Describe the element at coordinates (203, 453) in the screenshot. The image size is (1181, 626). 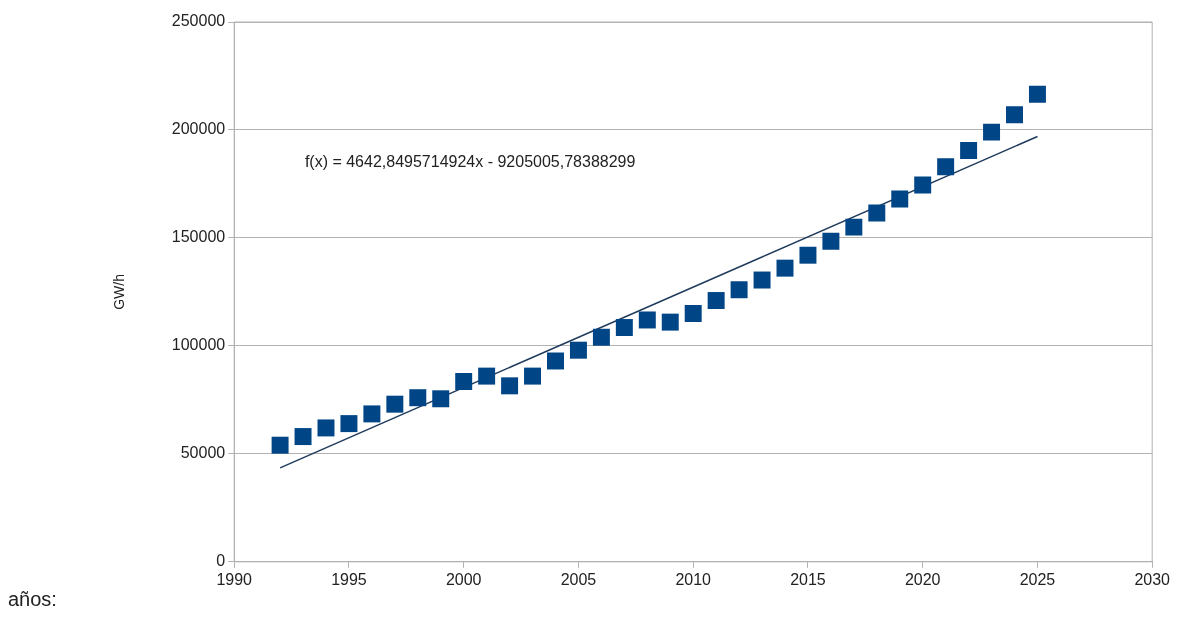
I see `y-tick-label: 50000` at that location.